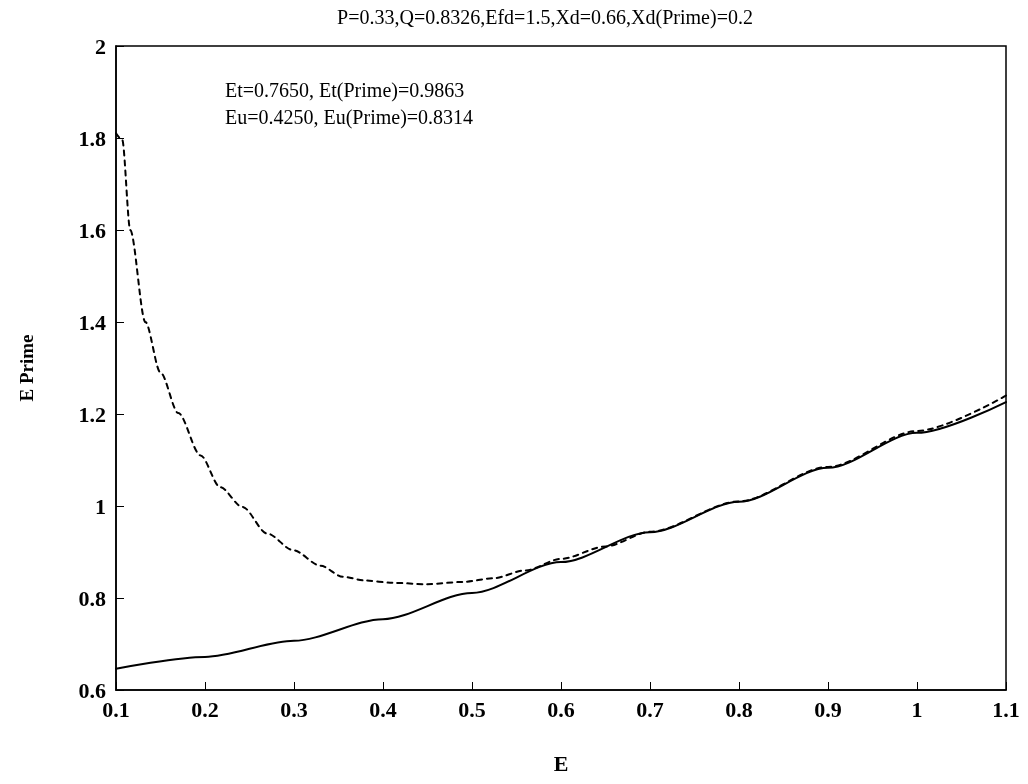  I want to click on x-tick-label: 1.1, so click(1006, 709).